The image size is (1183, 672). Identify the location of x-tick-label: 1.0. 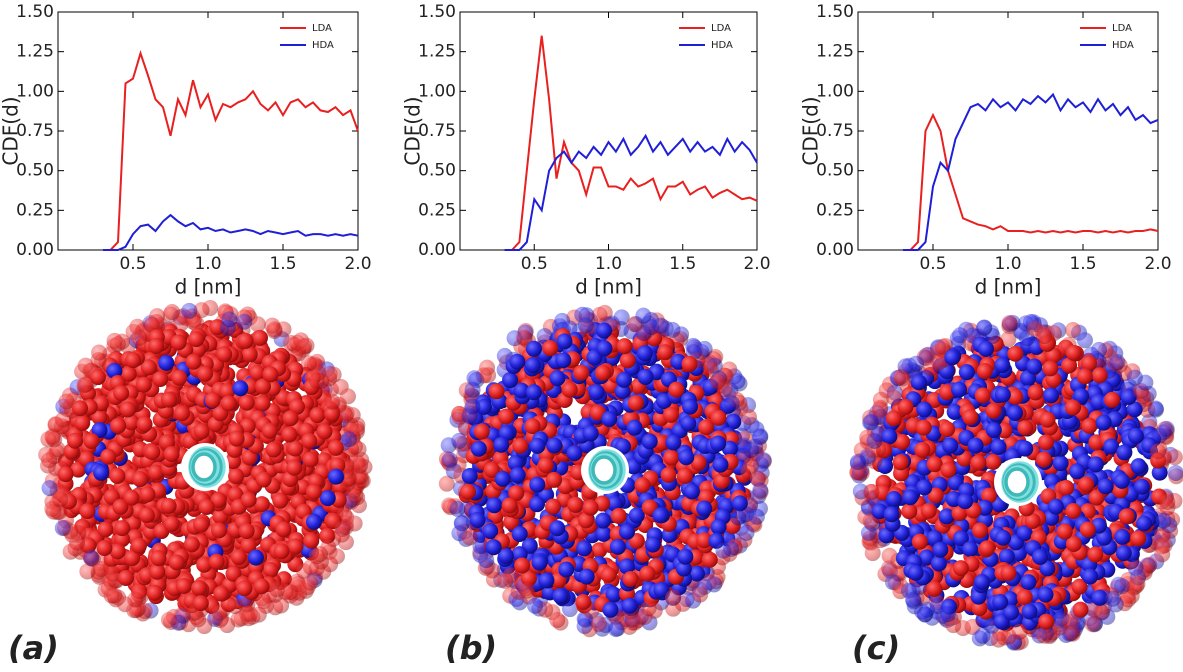
(207, 264).